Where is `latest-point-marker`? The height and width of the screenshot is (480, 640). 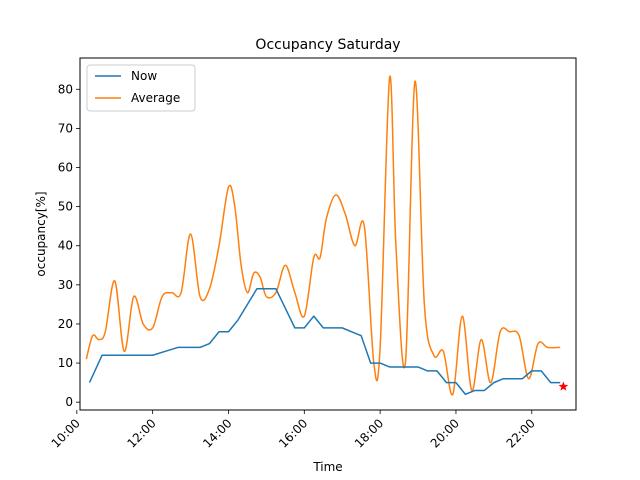
latest-point-marker is located at coordinates (563, 386).